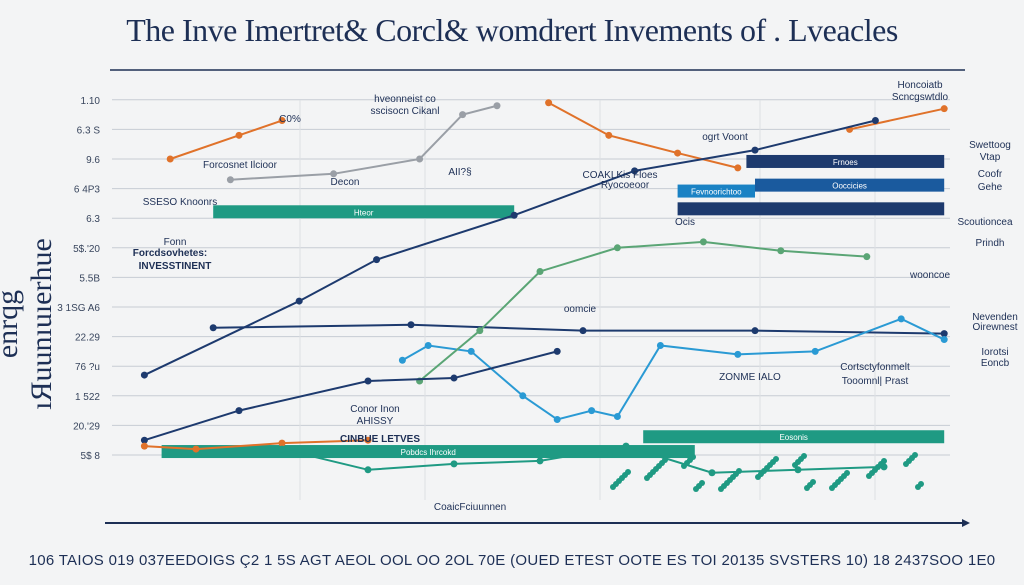 This screenshot has width=1024, height=585. I want to click on bar-label: Ooccicies, so click(849, 186).